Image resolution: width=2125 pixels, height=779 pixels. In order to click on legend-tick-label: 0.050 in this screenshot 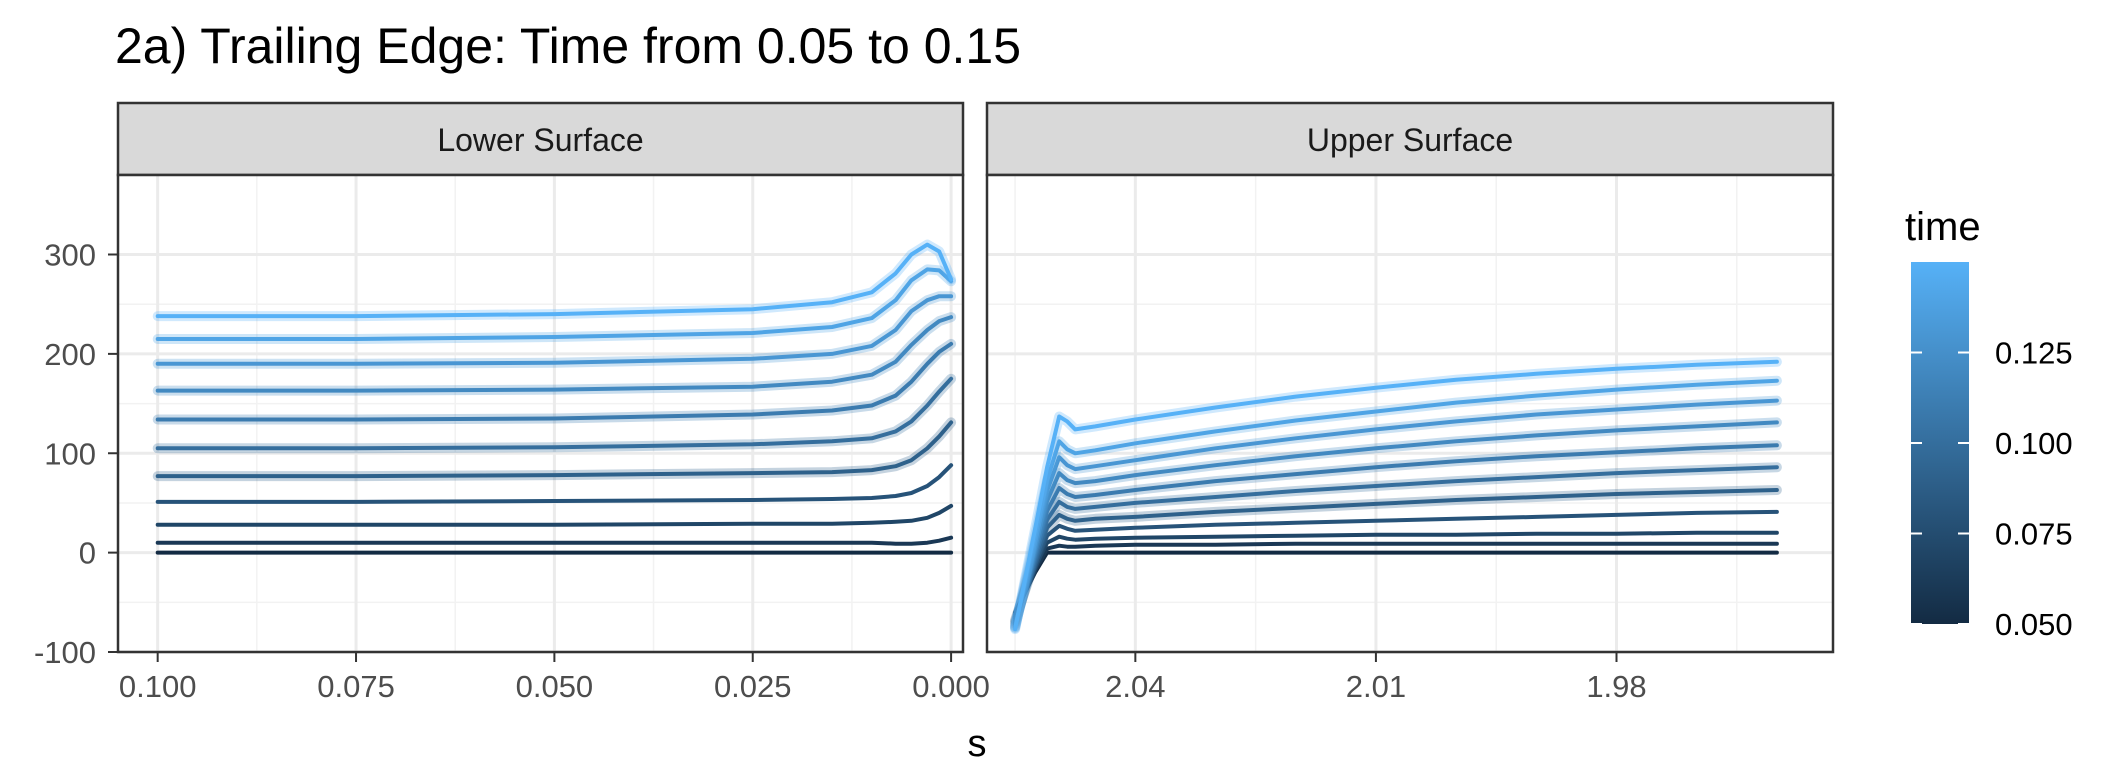, I will do `click(2034, 624)`.